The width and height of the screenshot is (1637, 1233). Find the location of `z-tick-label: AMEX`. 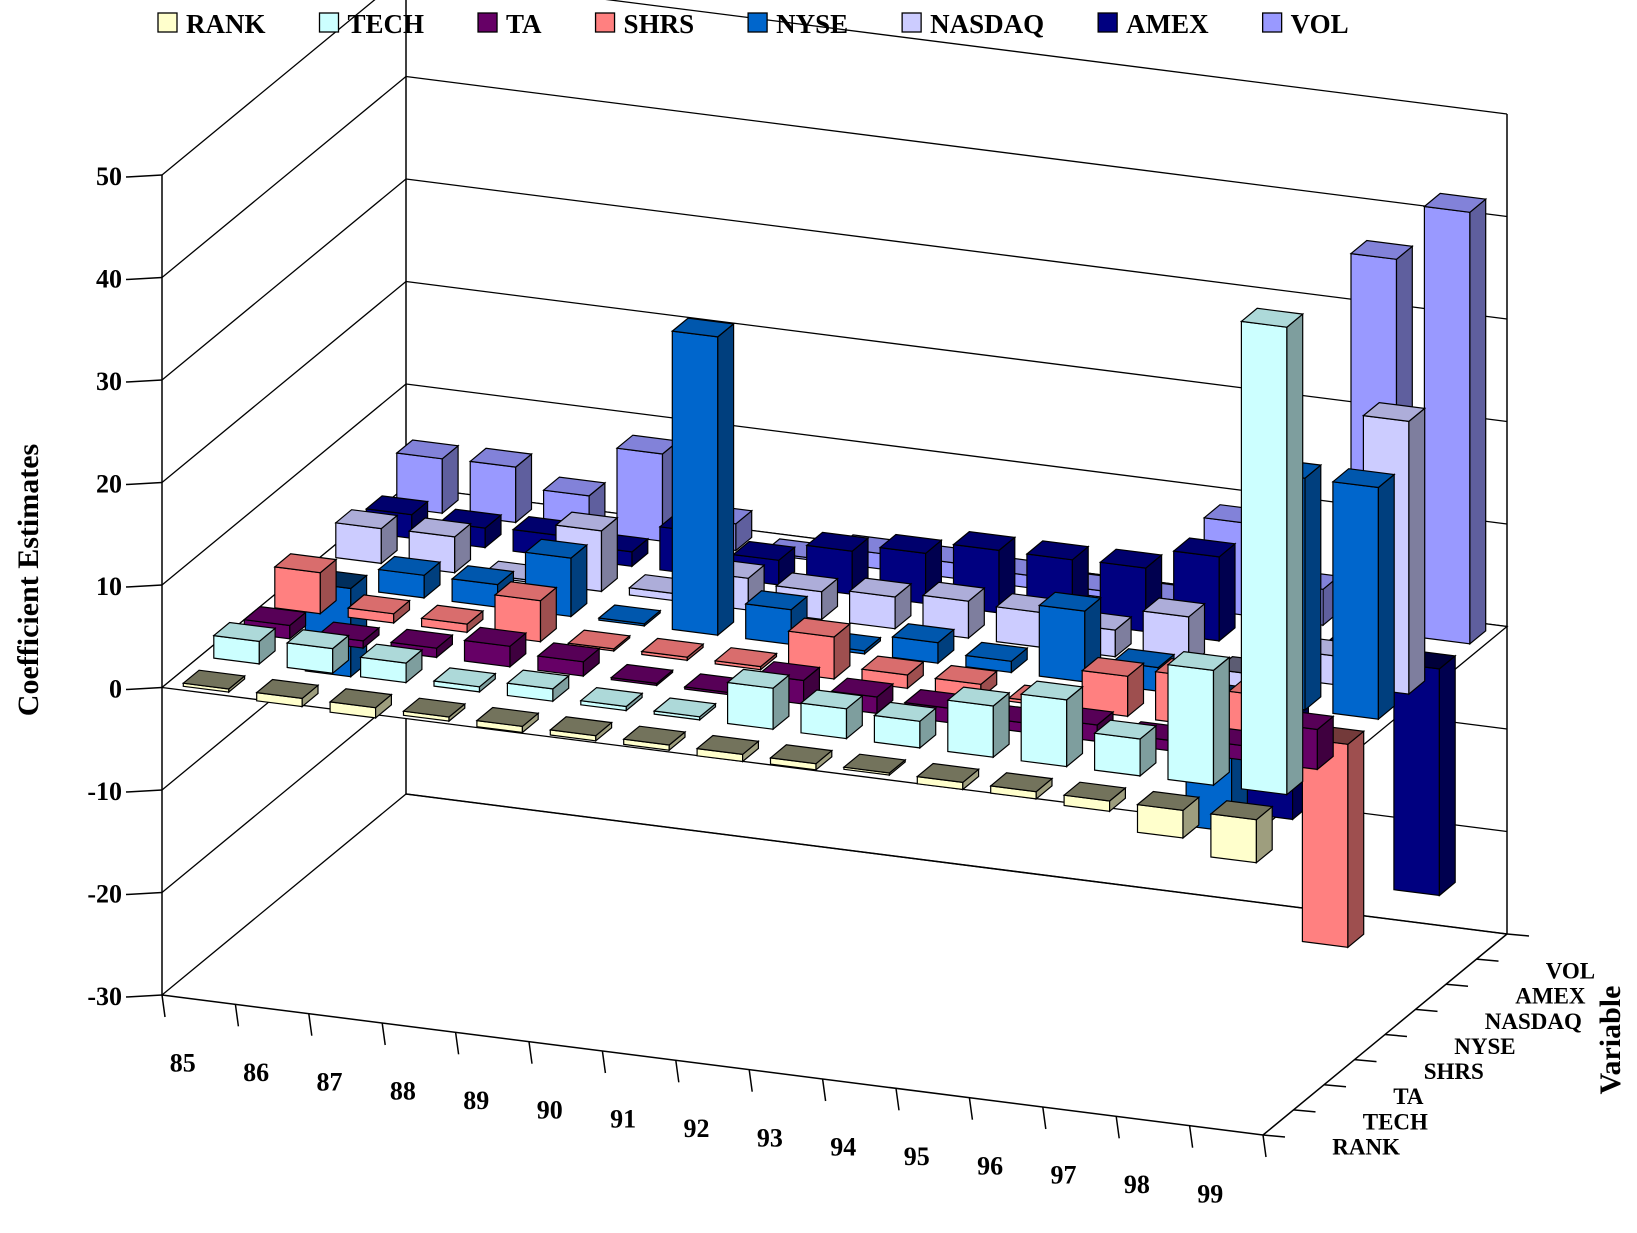

z-tick-label: AMEX is located at coordinates (1550, 996).